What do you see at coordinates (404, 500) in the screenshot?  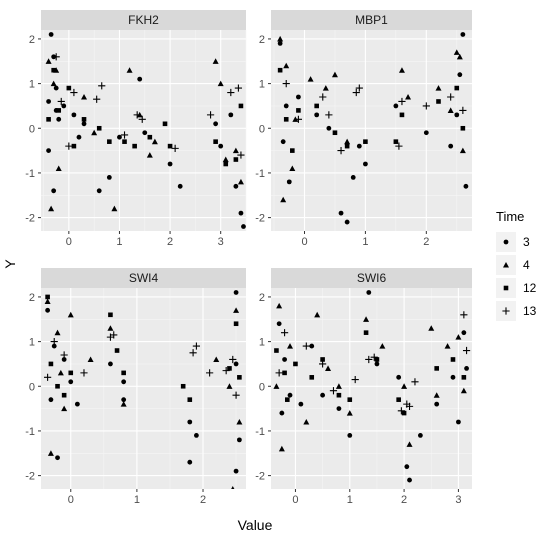 I see `x-tick-label: 2` at bounding box center [404, 500].